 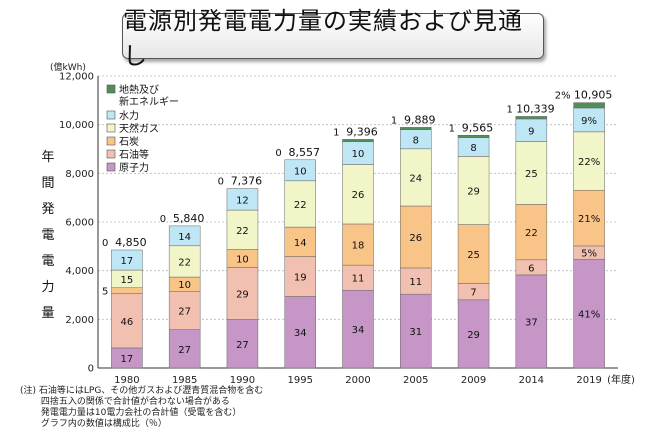 I want to click on legend-label: 天然ガス, so click(x=139, y=128).